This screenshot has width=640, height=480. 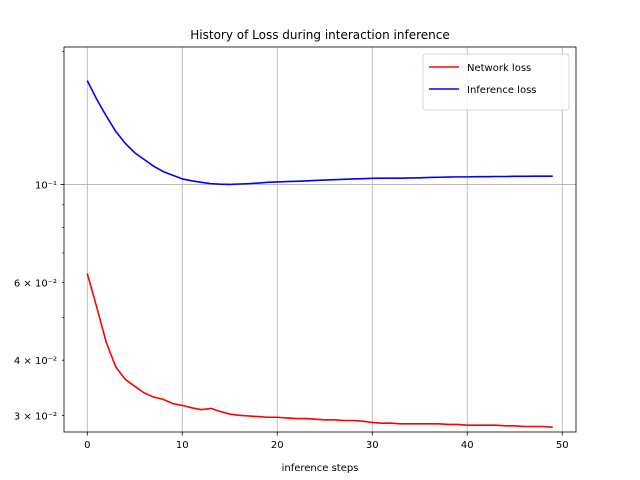 What do you see at coordinates (35, 416) in the screenshot?
I see `y-tick-label: 3 × 10⁻²` at bounding box center [35, 416].